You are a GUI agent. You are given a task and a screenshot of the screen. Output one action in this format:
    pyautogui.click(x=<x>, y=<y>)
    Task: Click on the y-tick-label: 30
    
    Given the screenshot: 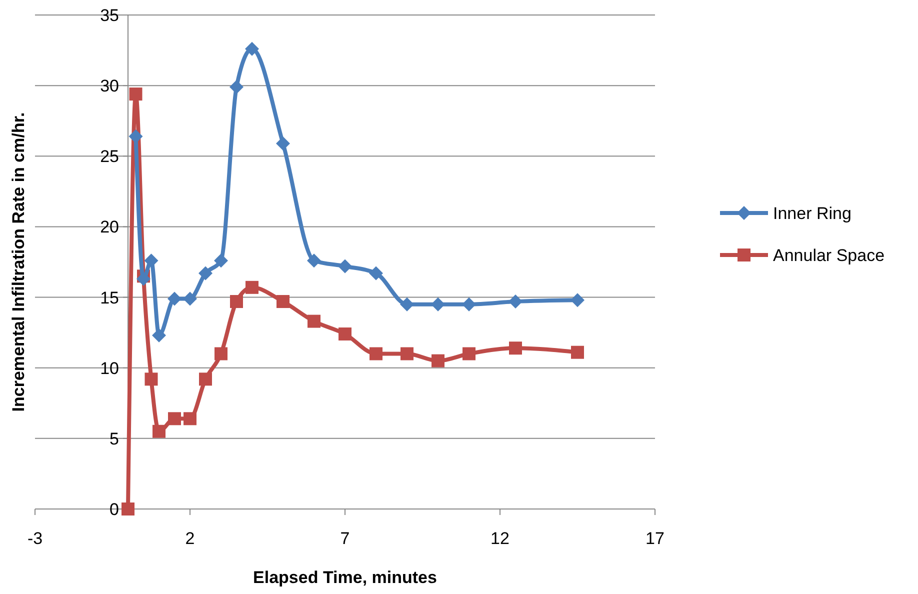 What is the action you would take?
    pyautogui.click(x=109, y=86)
    